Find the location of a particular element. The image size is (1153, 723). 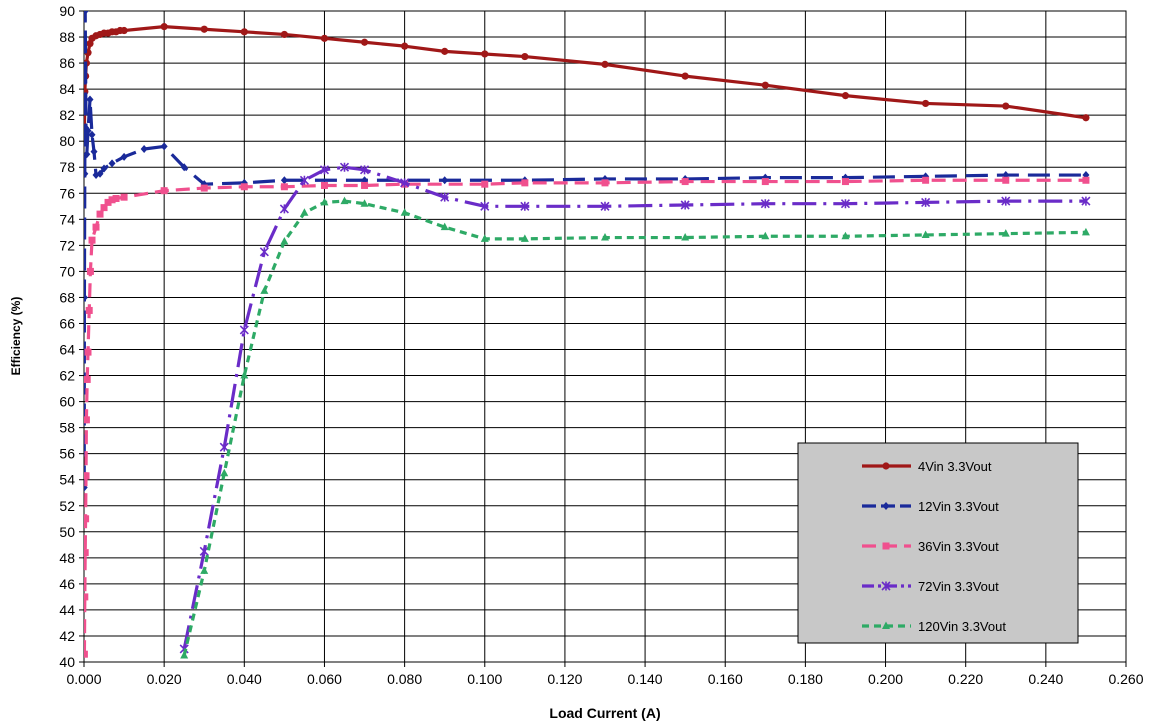

y-tick-label: 40 is located at coordinates (67, 662).